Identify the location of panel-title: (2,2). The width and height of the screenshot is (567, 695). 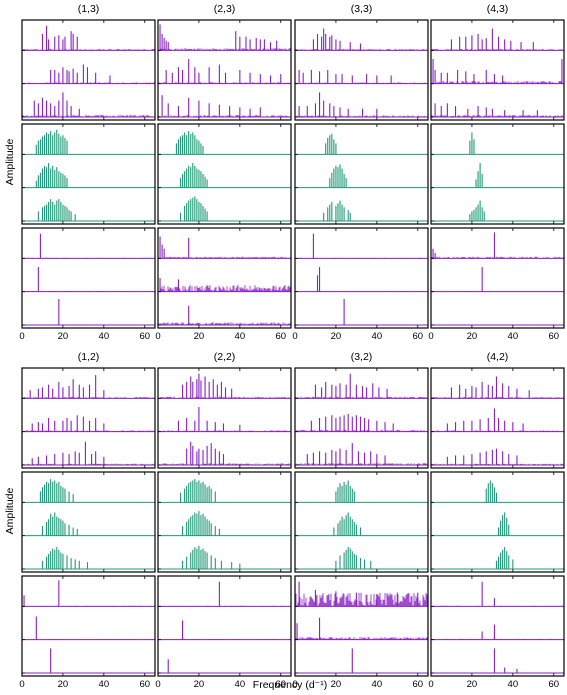
(225, 357).